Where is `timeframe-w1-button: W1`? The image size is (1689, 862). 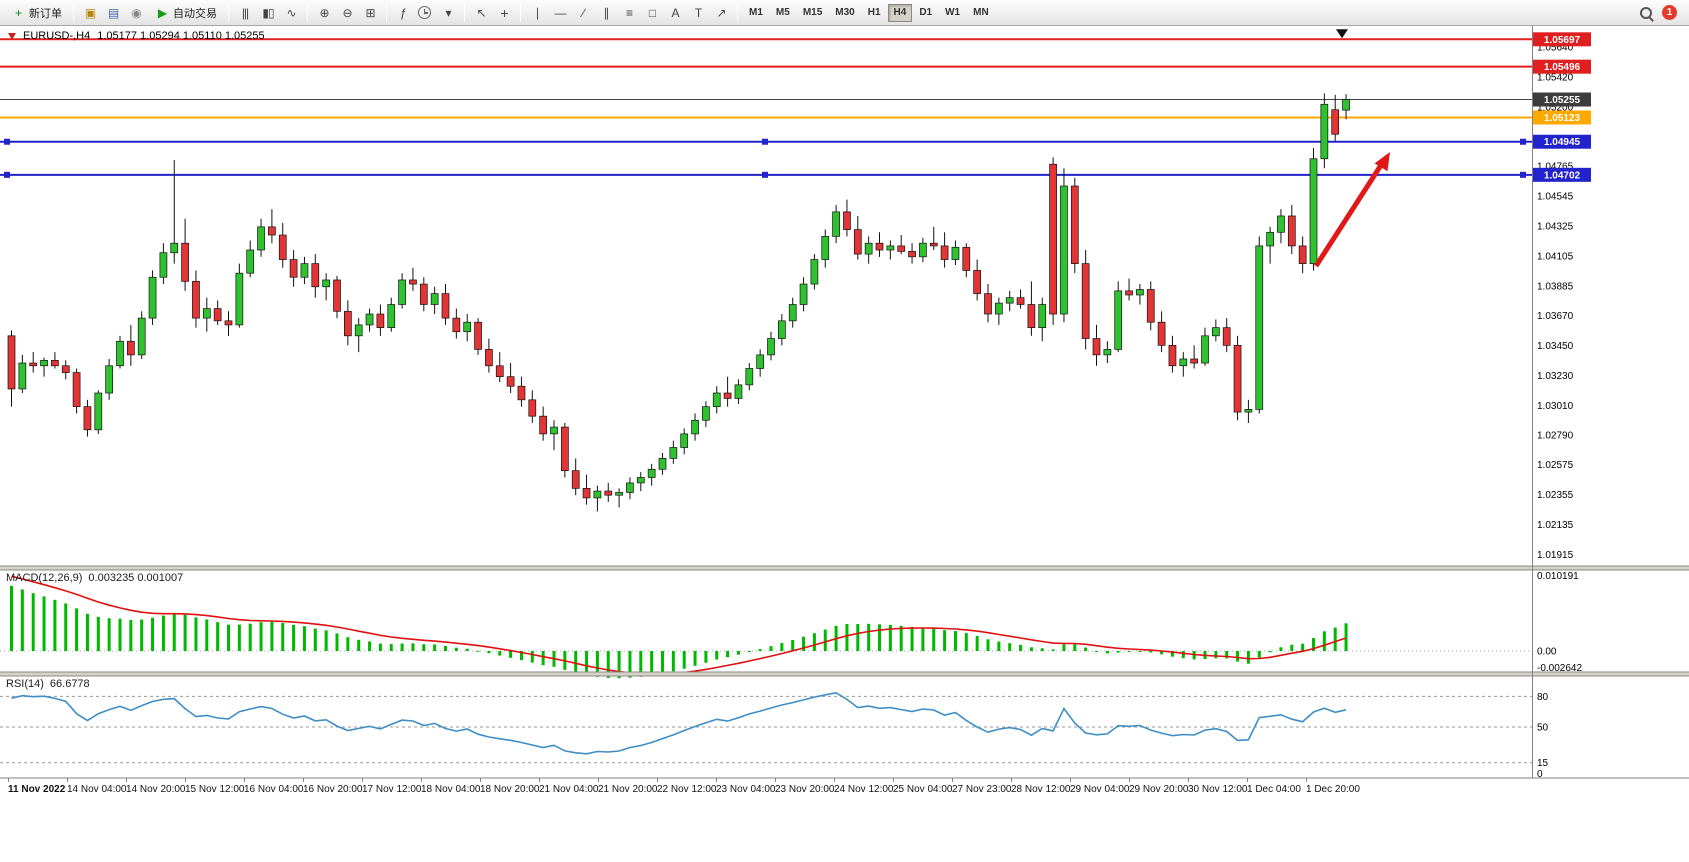
timeframe-w1-button: W1 is located at coordinates (953, 12).